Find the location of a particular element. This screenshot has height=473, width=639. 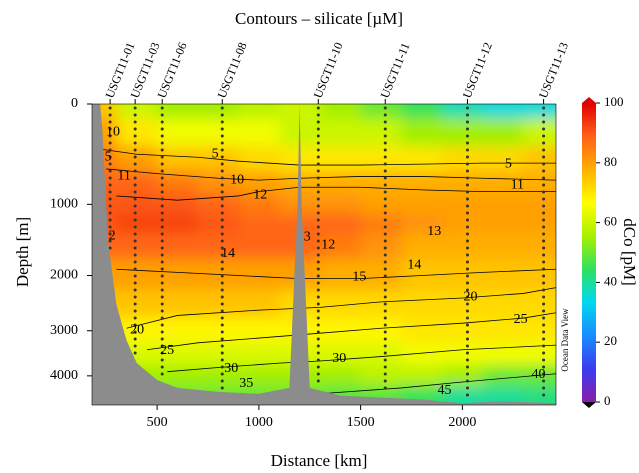

colorbar is located at coordinates (589, 252).